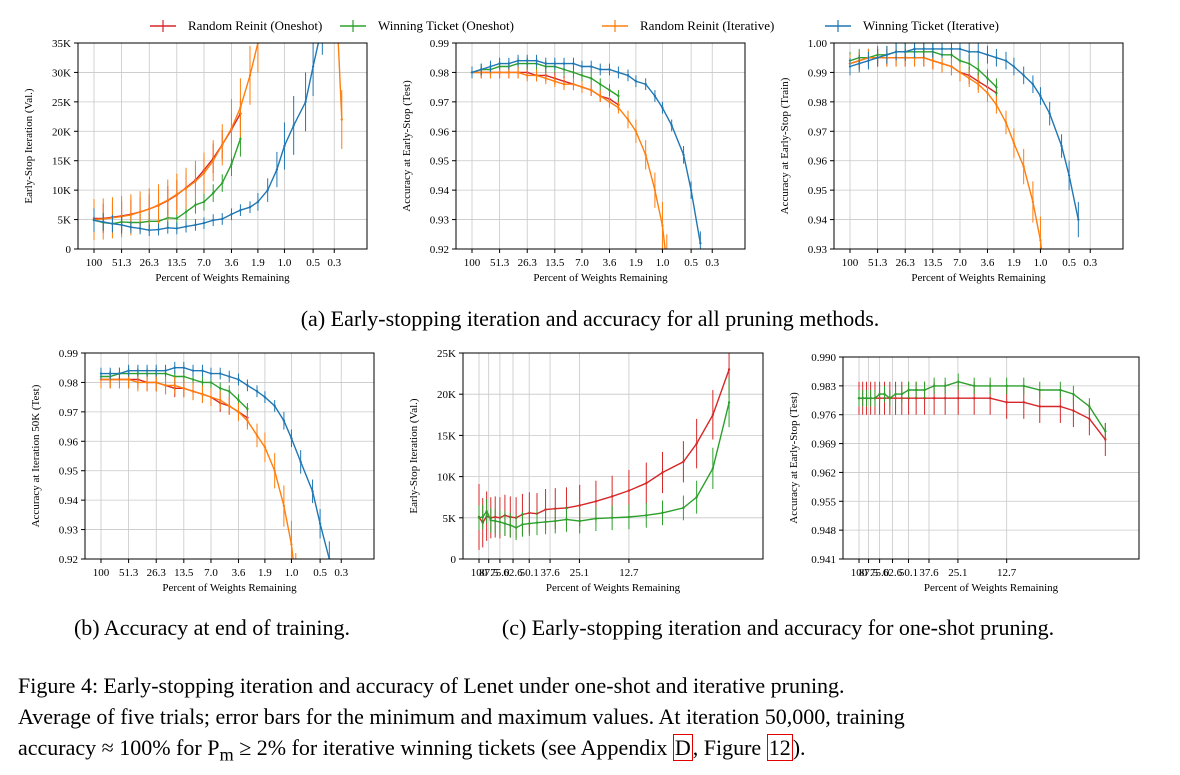 Image resolution: width=1180 pixels, height=775 pixels. I want to click on y-tick-label: 0.948, so click(823, 531).